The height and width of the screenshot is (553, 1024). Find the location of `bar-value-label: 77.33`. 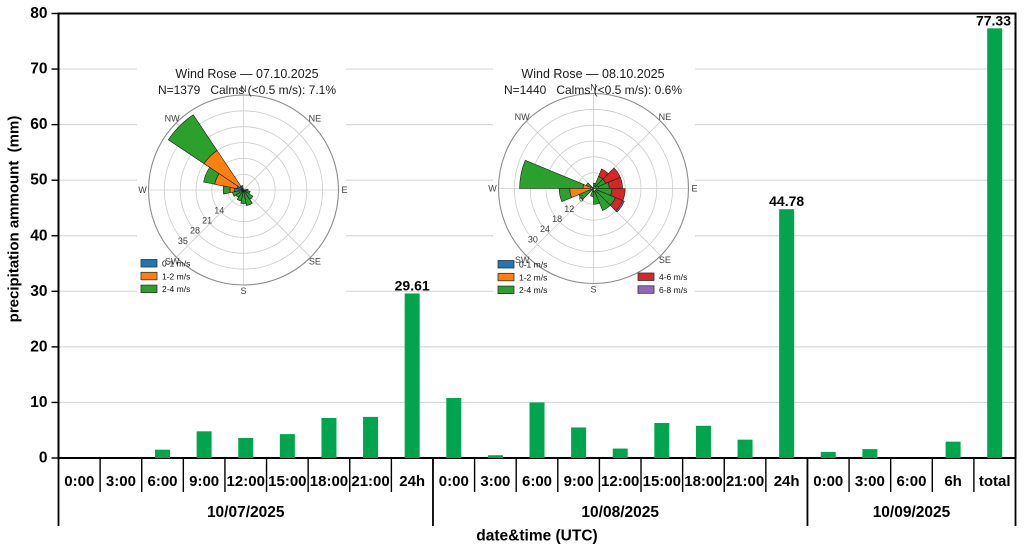

bar-value-label: 77.33 is located at coordinates (993, 20).